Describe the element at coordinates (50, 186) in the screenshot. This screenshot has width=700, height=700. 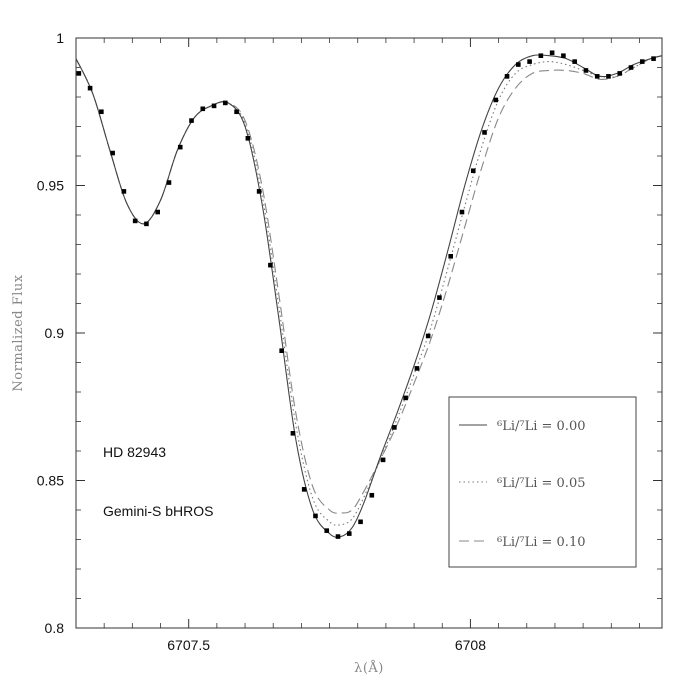
I see `y-tick-label: 0.95` at that location.